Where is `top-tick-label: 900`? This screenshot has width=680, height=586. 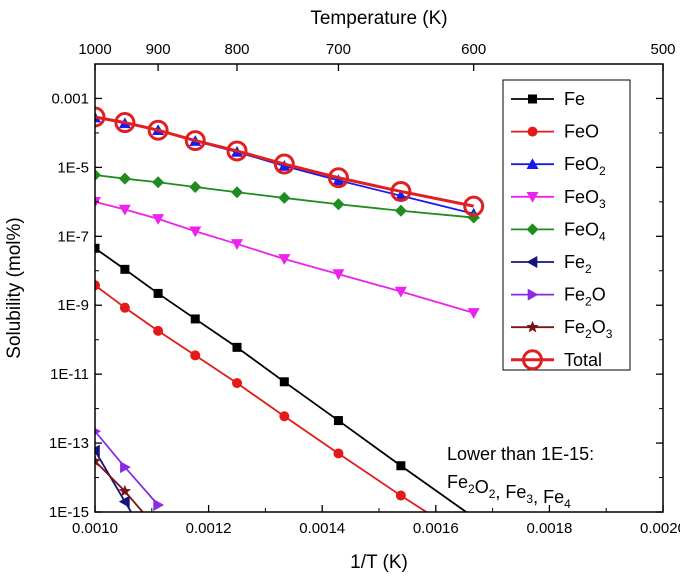 top-tick-label: 900 is located at coordinates (158, 49).